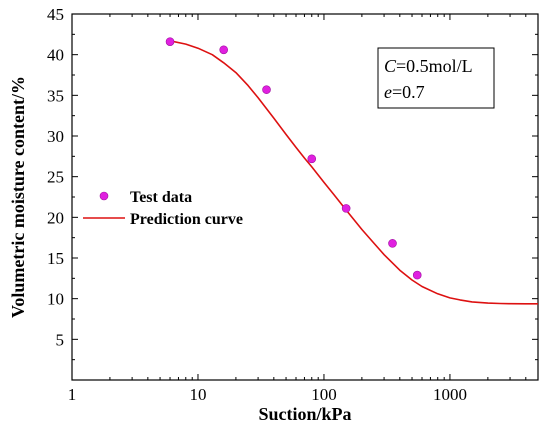  Describe the element at coordinates (60, 339) in the screenshot. I see `y-tick-label: 5` at that location.